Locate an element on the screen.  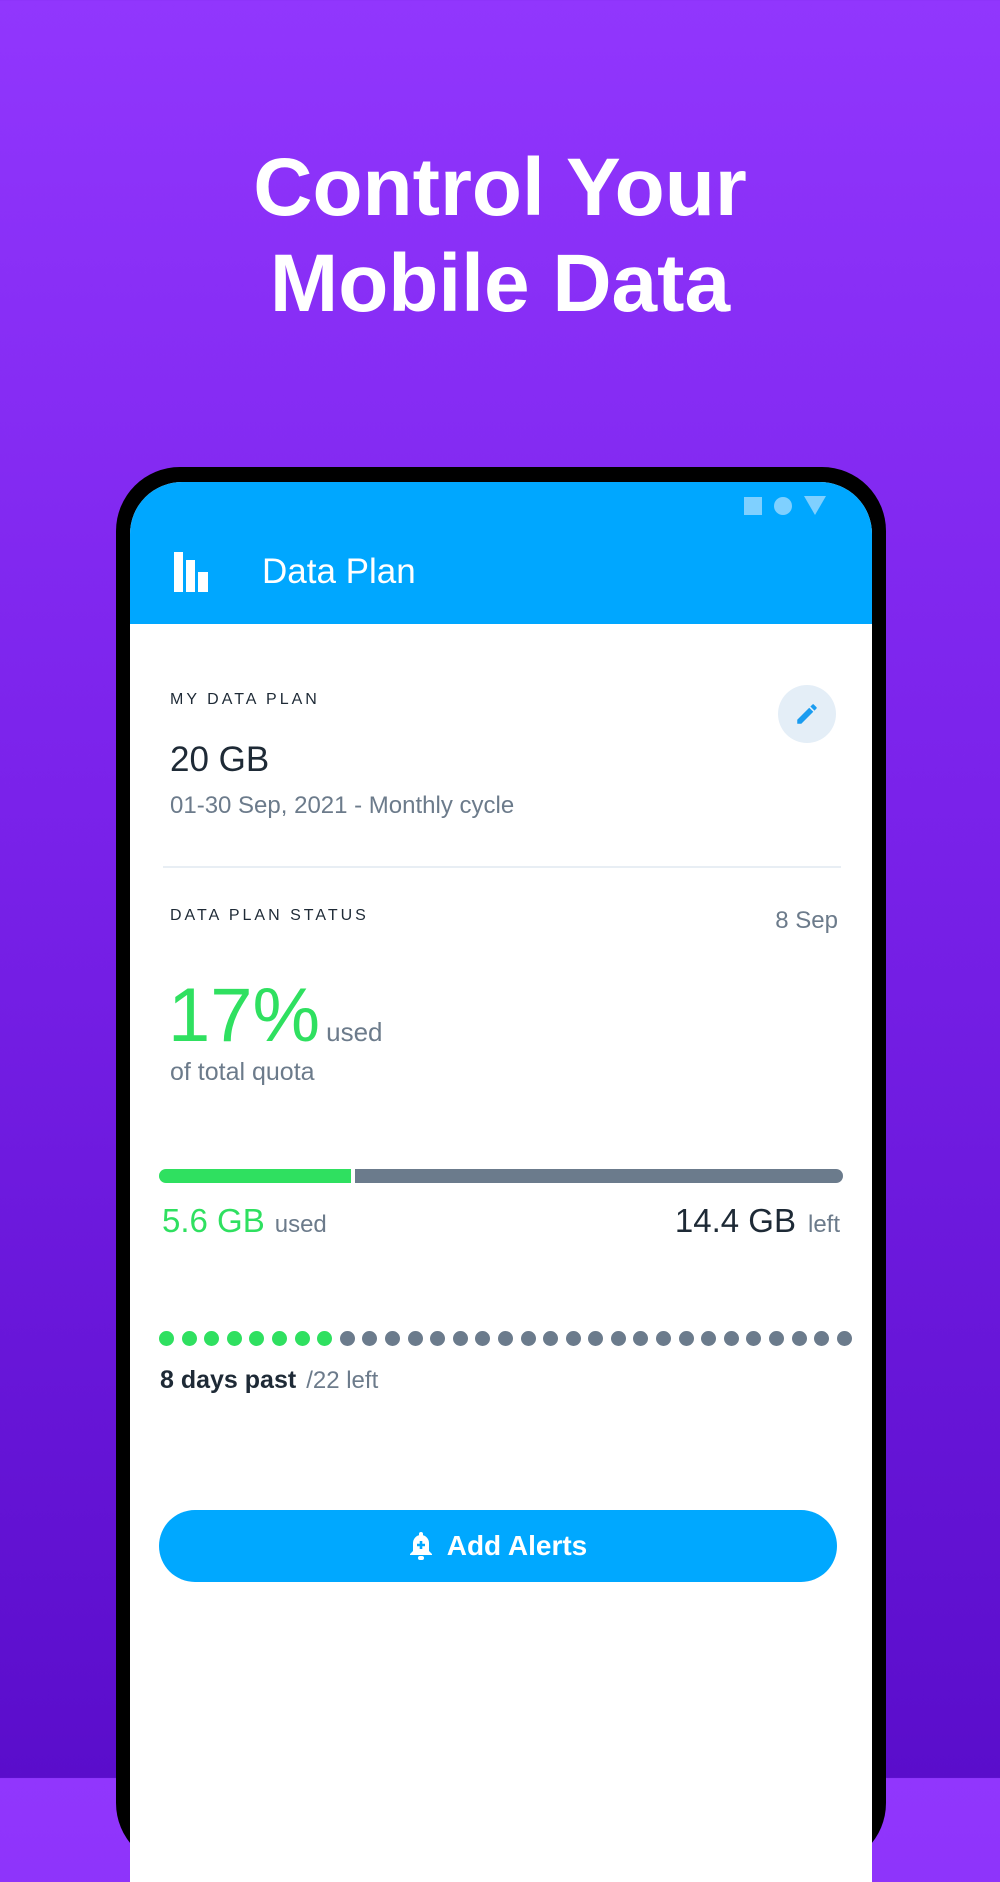
app-title: Data Plan is located at coordinates (339, 571).